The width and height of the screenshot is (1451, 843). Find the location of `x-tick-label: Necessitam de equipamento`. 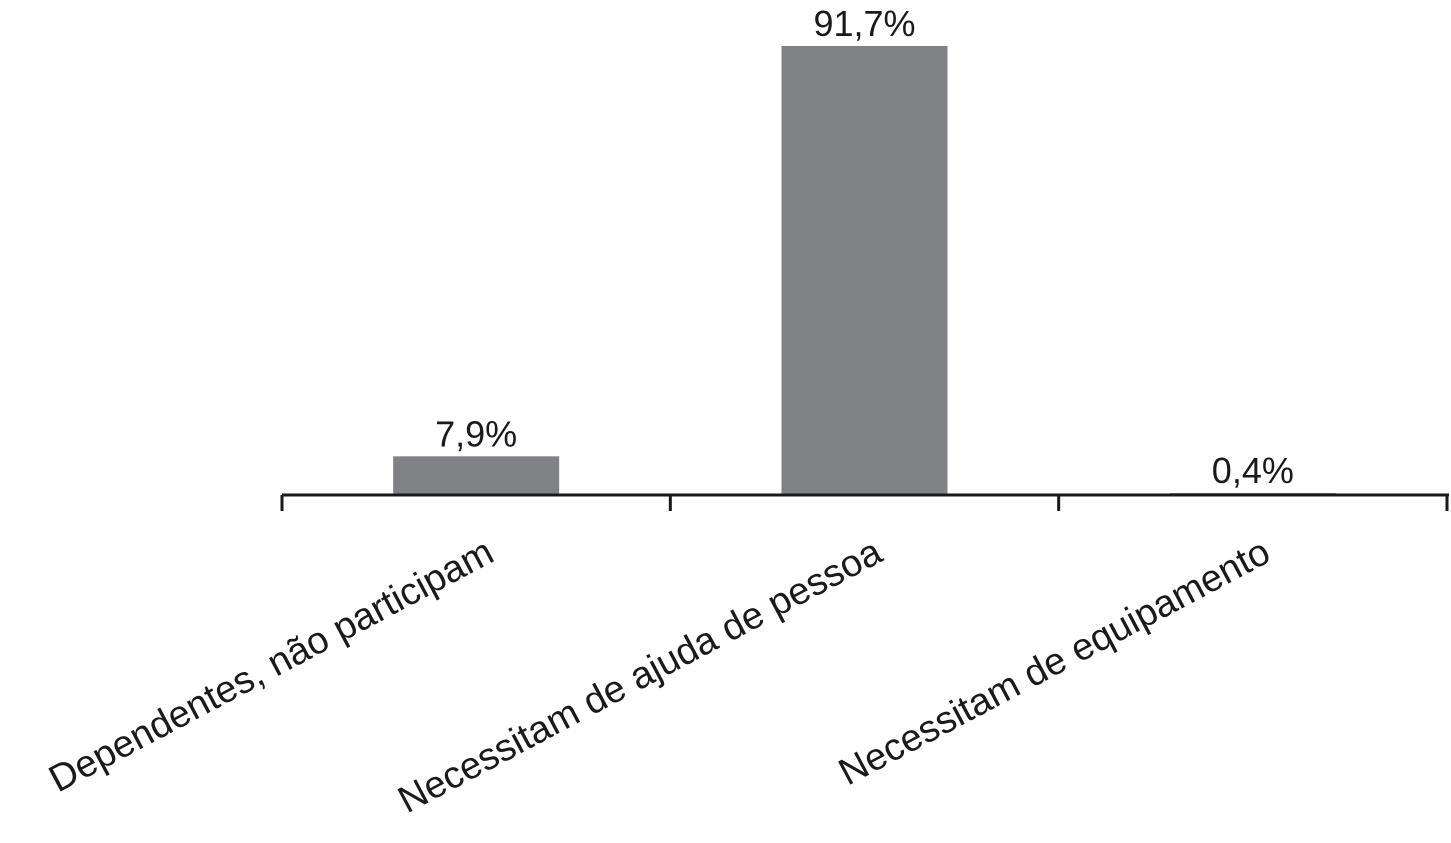

x-tick-label: Necessitam de equipamento is located at coordinates (1054, 662).